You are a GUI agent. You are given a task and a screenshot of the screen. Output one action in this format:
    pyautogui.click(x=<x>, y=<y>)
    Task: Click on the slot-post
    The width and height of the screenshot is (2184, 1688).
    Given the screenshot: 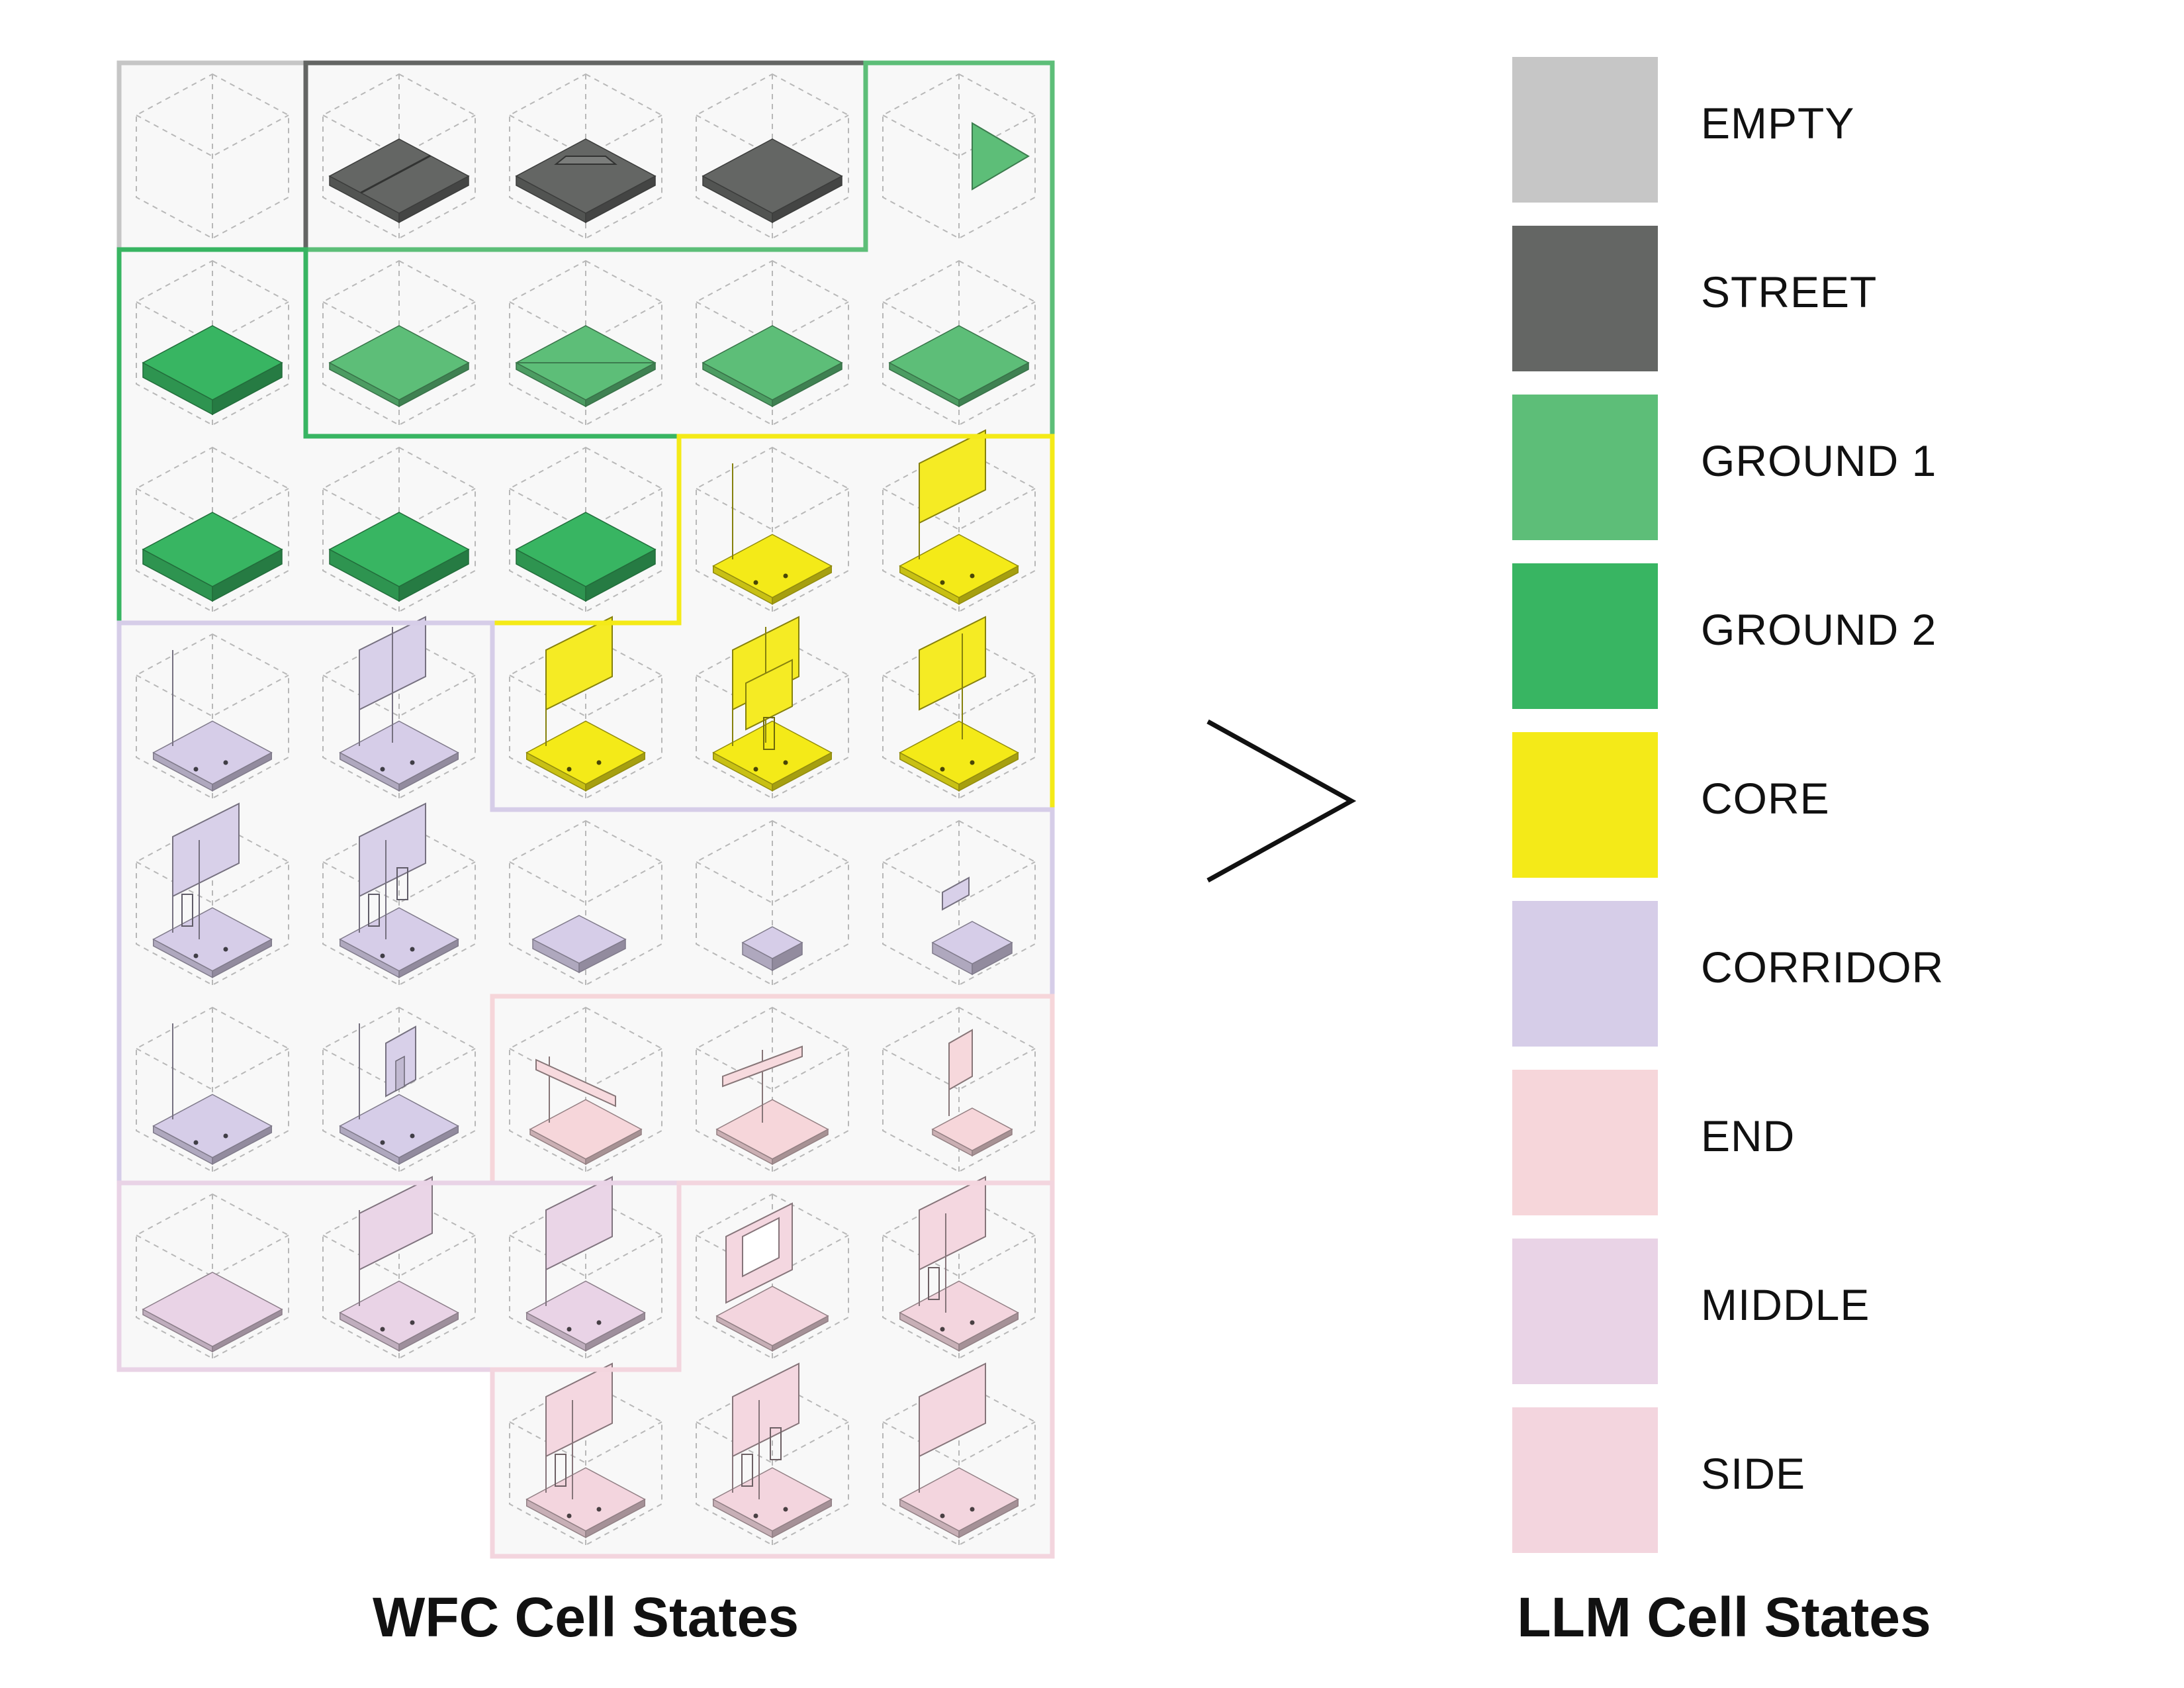 What is the action you would take?
    pyautogui.click(x=400, y=1073)
    